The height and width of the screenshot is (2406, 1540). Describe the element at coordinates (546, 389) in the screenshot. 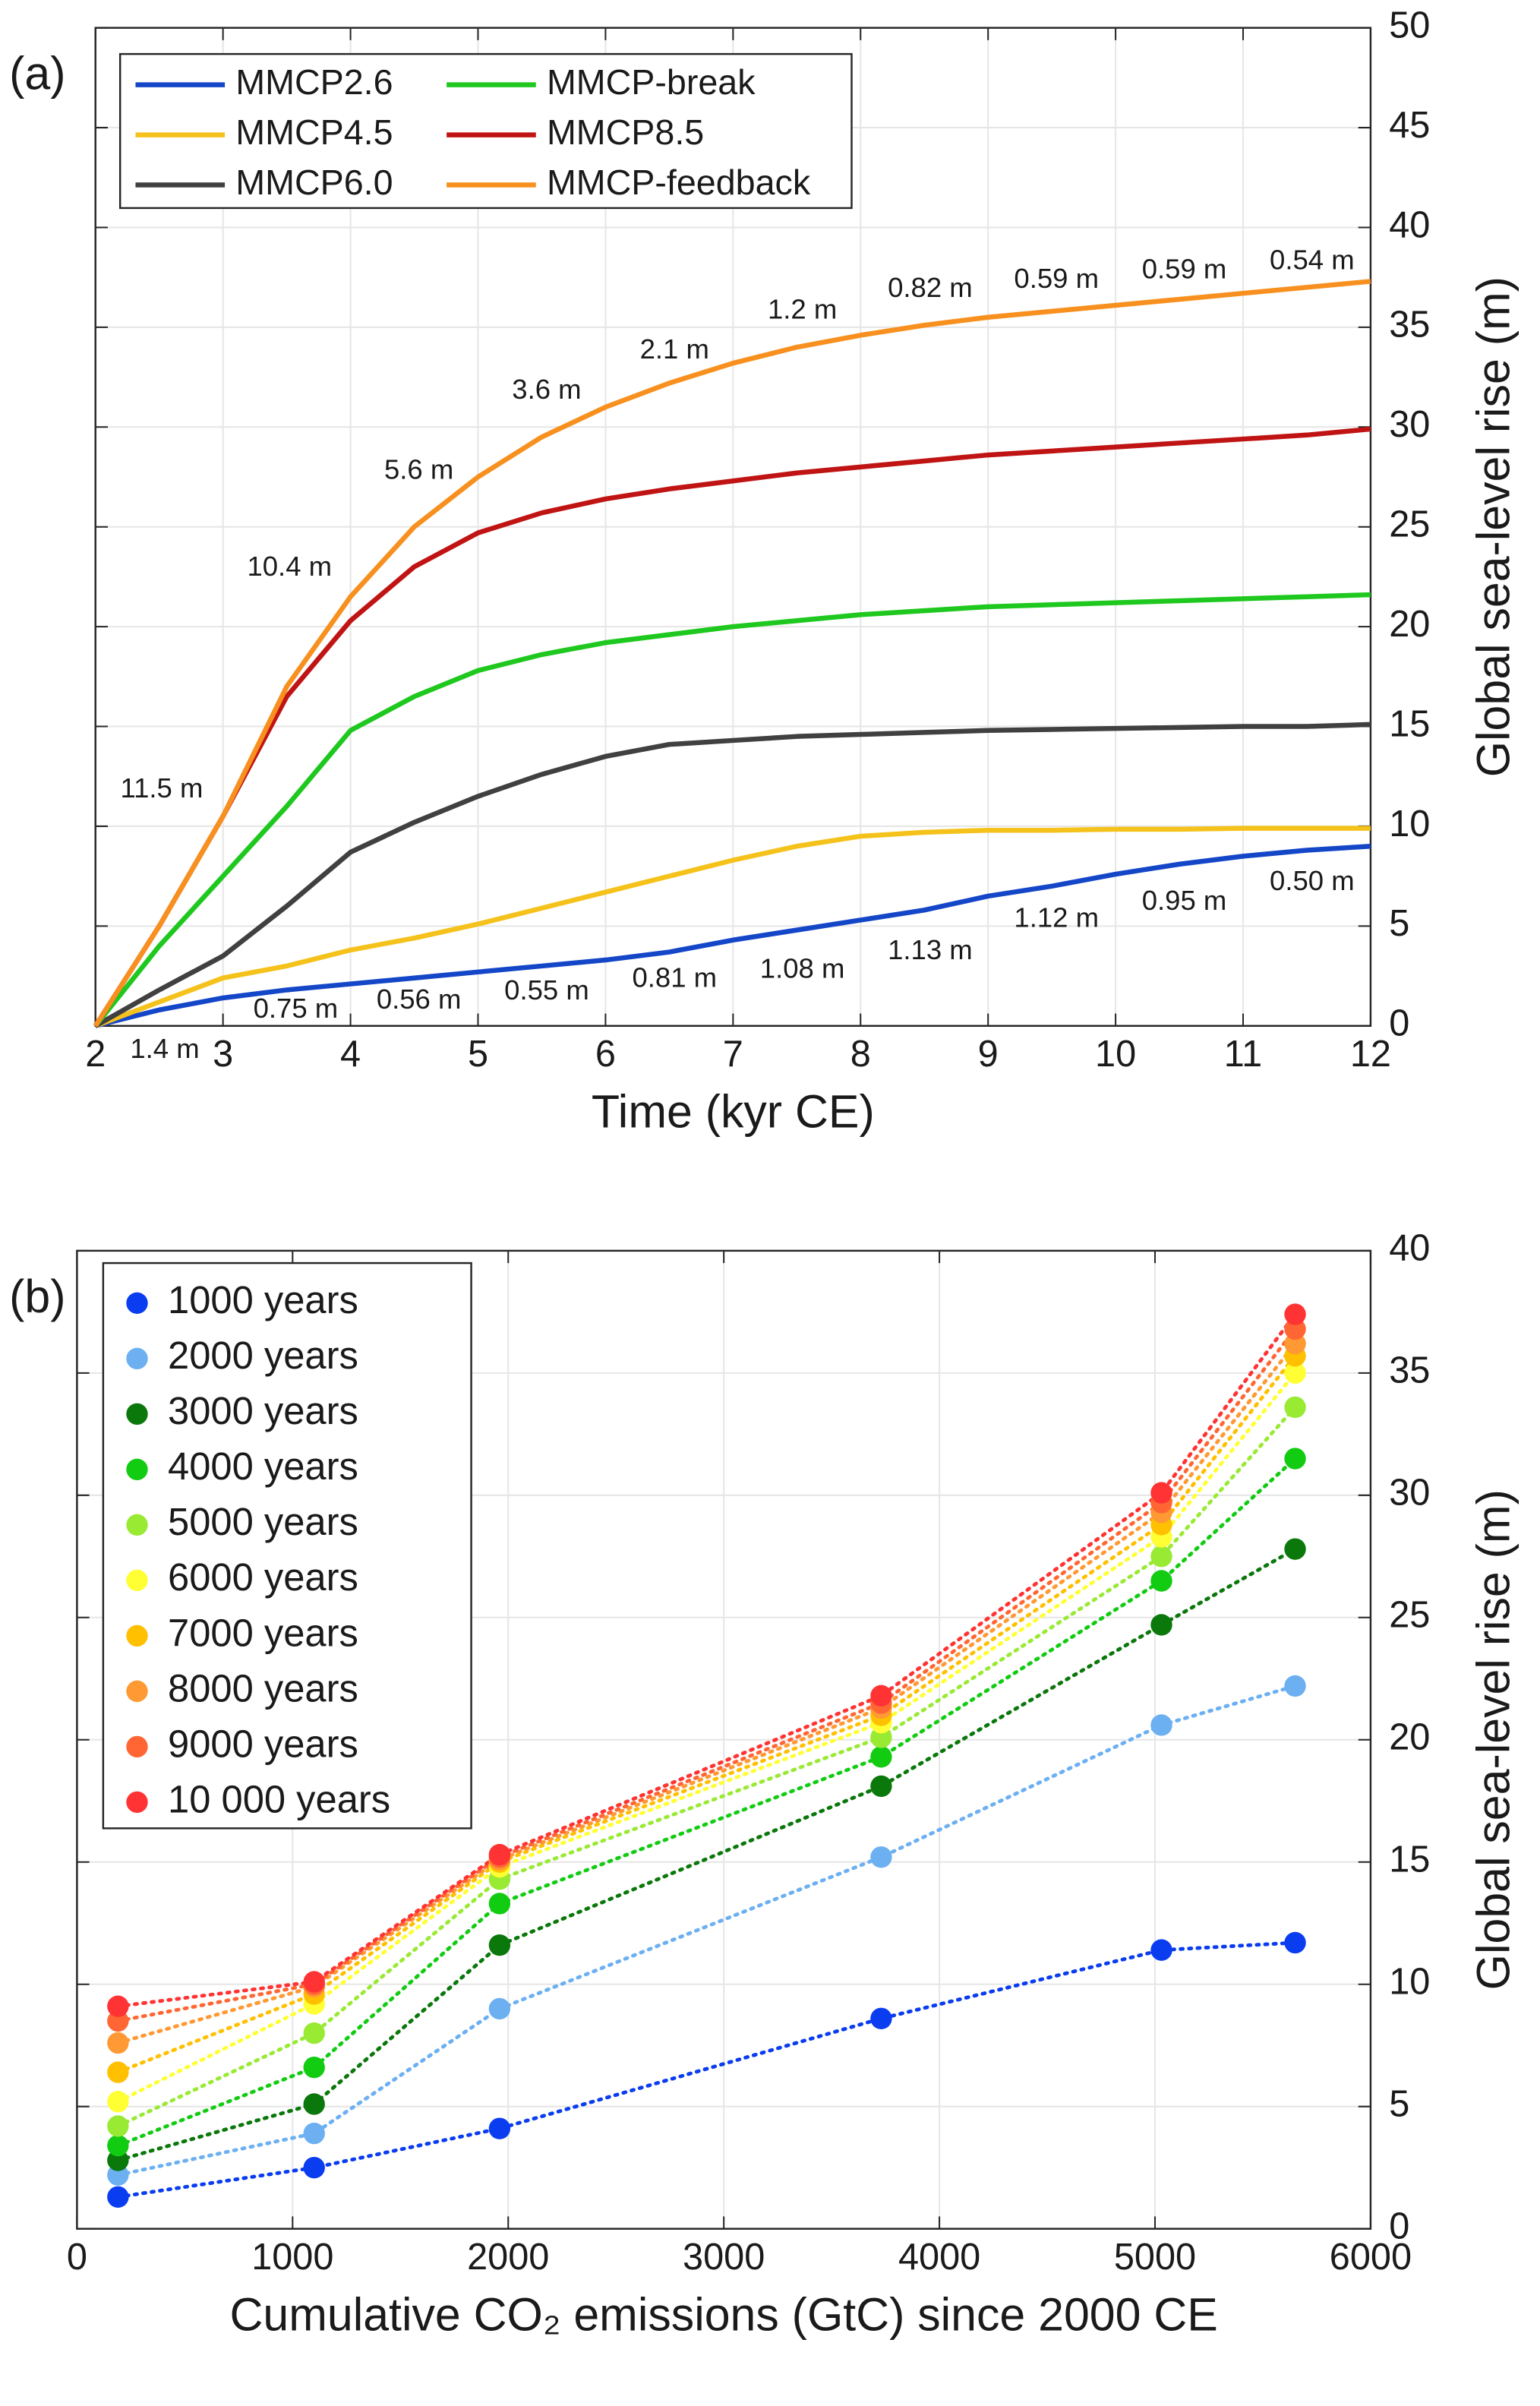

I see `annotation: 3.6 m` at that location.